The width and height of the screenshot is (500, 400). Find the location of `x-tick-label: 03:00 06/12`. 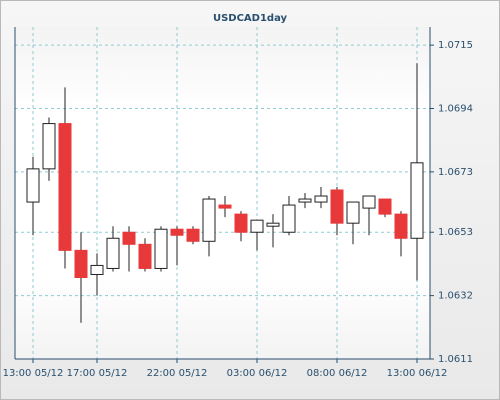

x-tick-label: 03:00 06/12 is located at coordinates (257, 373).